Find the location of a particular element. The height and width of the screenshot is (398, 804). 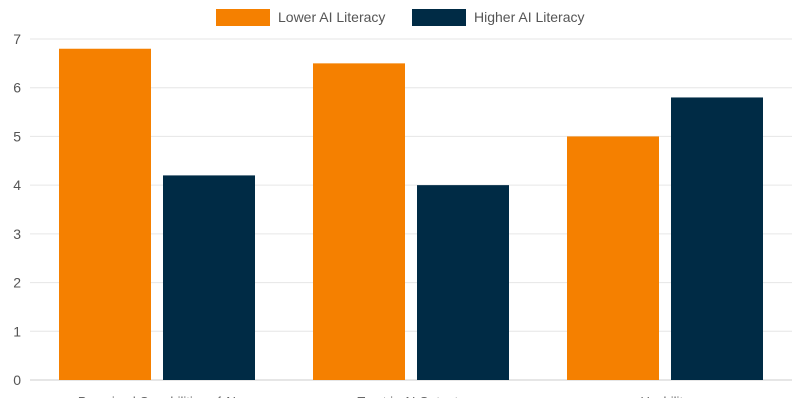

y-tick-label: 4 is located at coordinates (17, 185).